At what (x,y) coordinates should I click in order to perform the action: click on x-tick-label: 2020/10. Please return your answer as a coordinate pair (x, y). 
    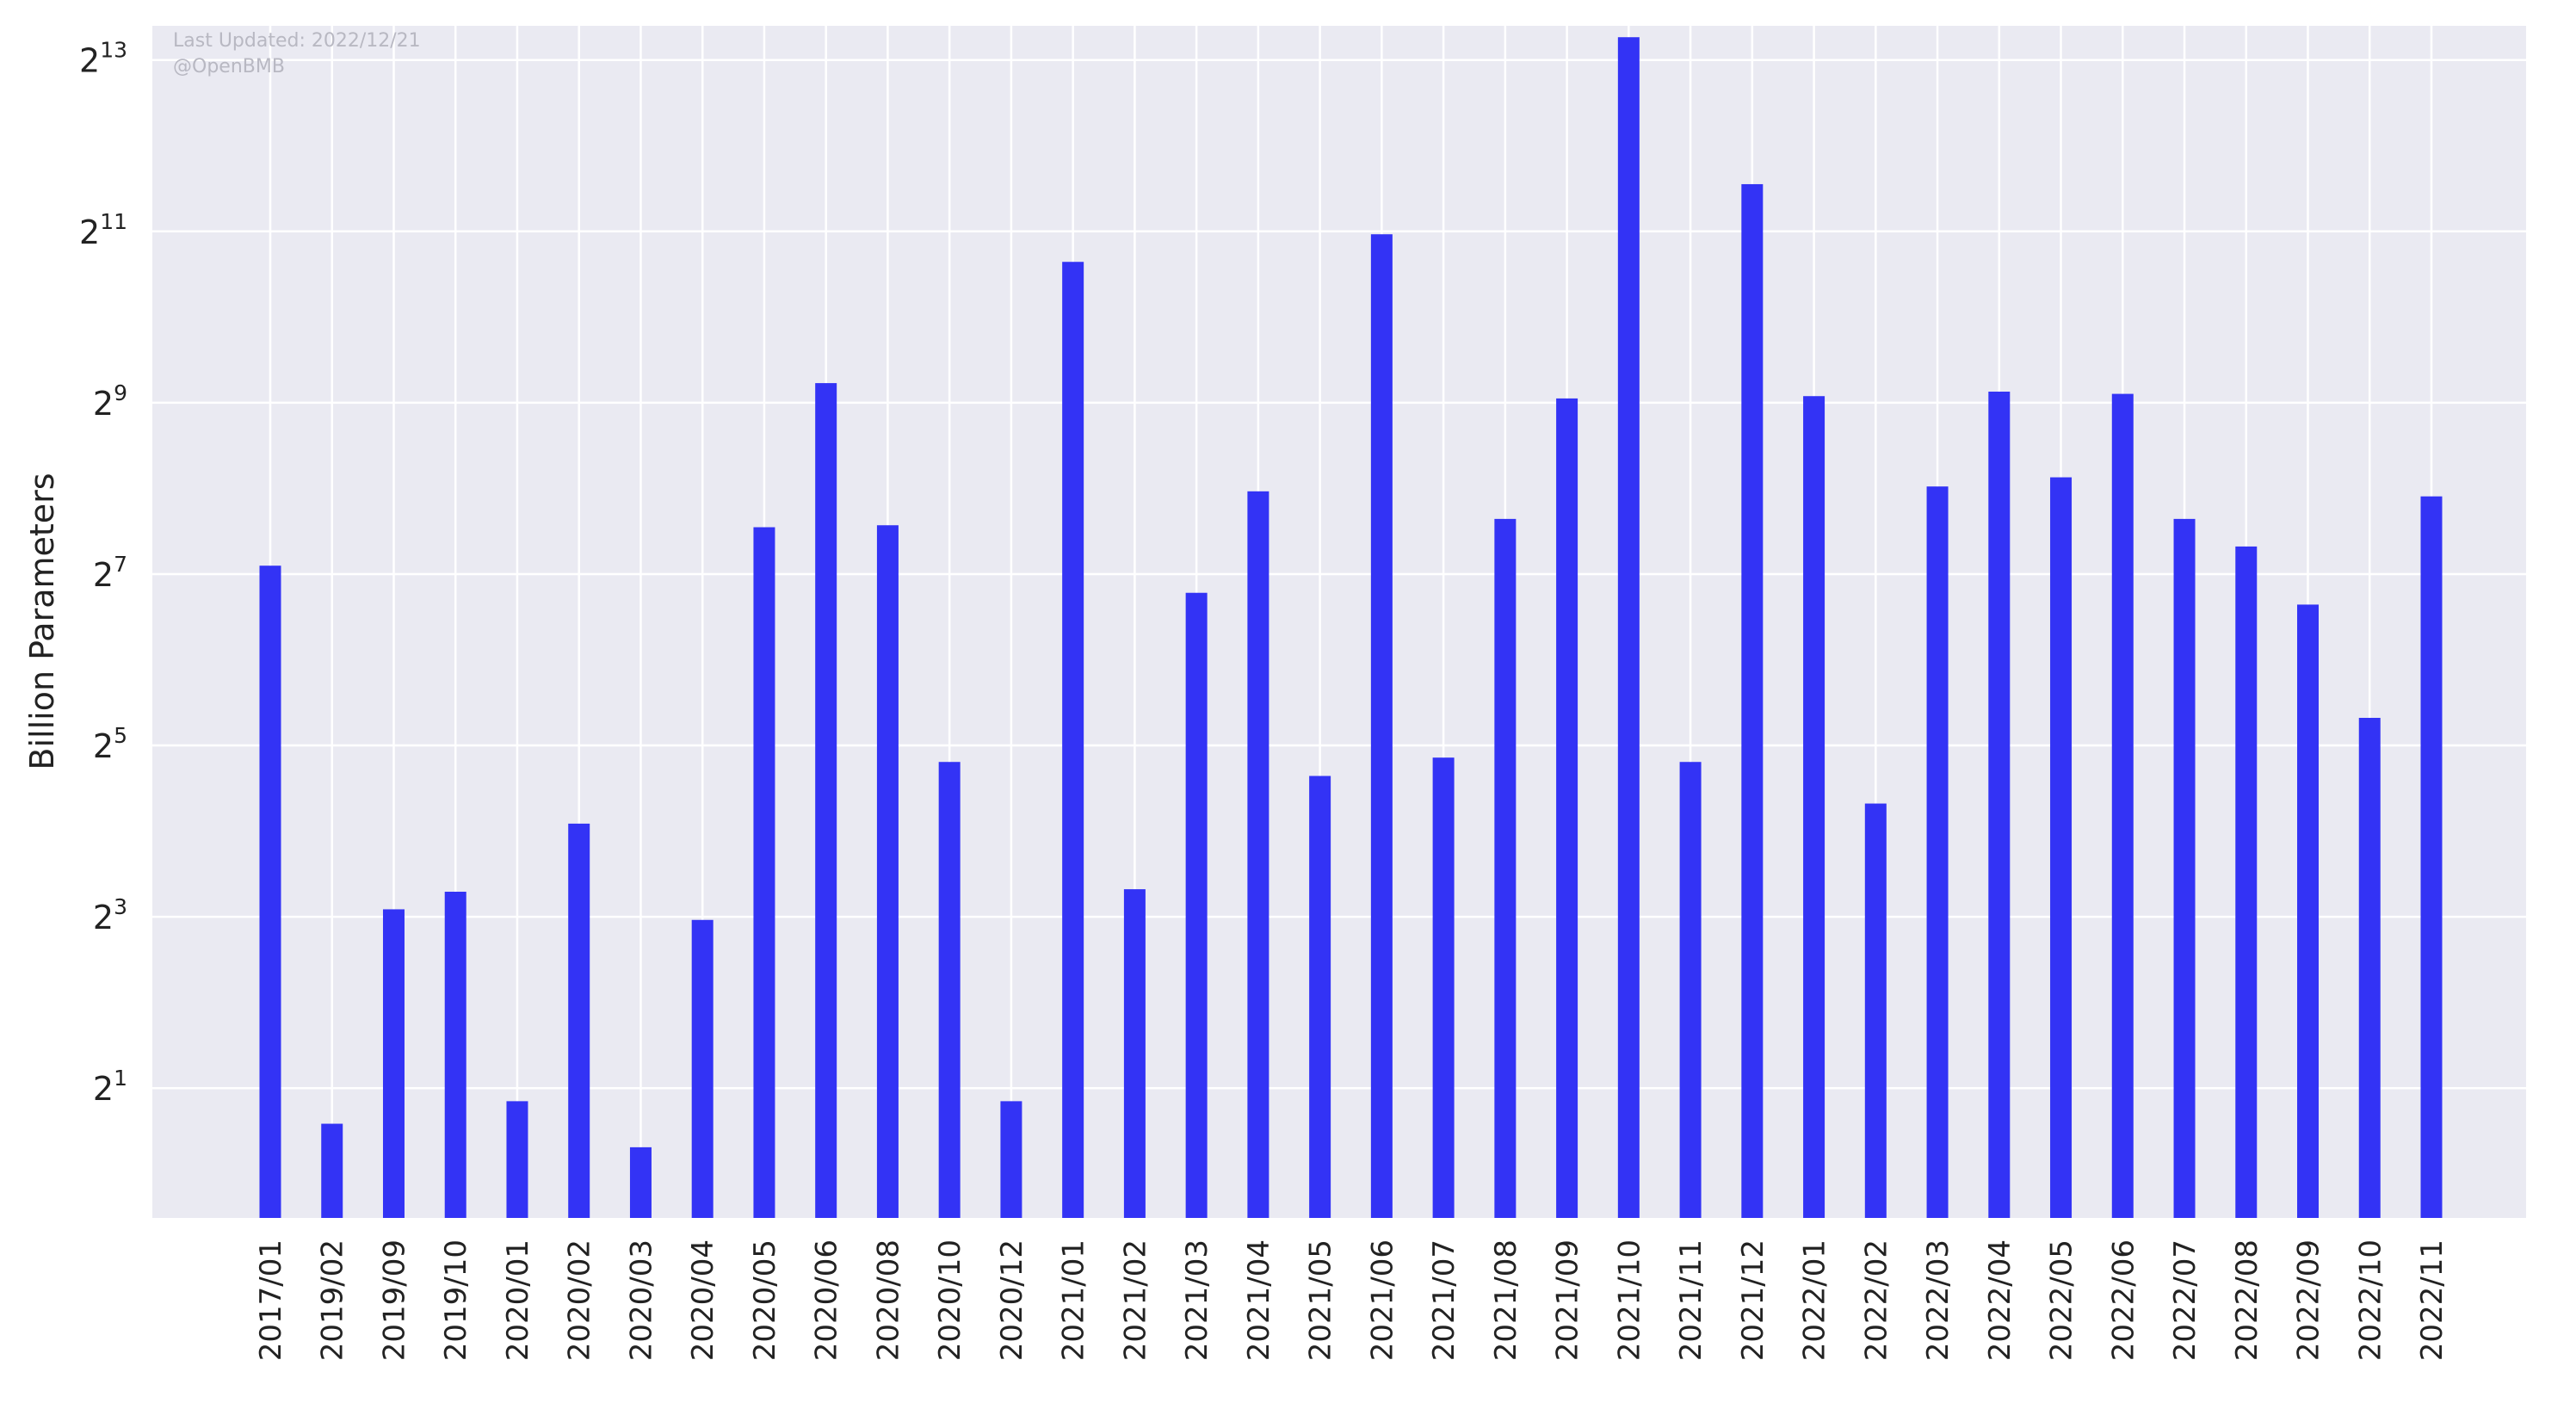
    Looking at the image, I should click on (950, 1300).